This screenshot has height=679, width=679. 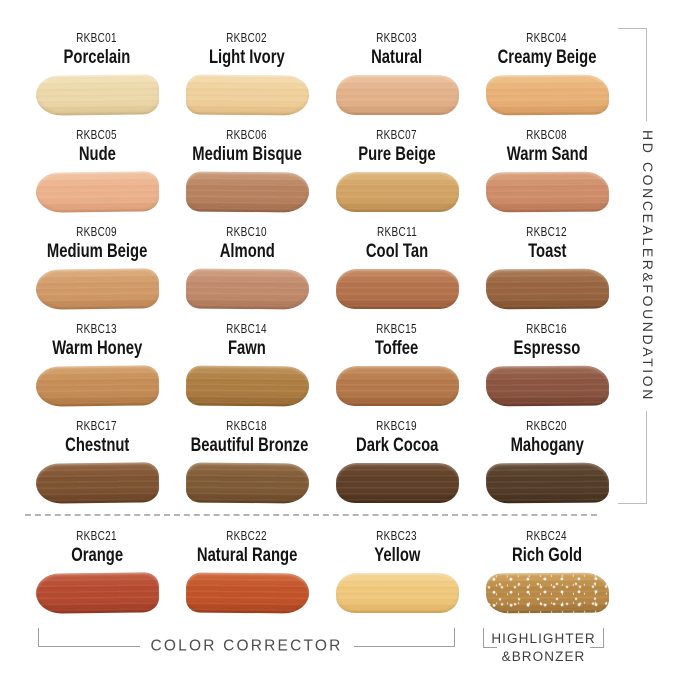 I want to click on swatch-cell: RKBC24 Rich Gold, so click(x=547, y=574).